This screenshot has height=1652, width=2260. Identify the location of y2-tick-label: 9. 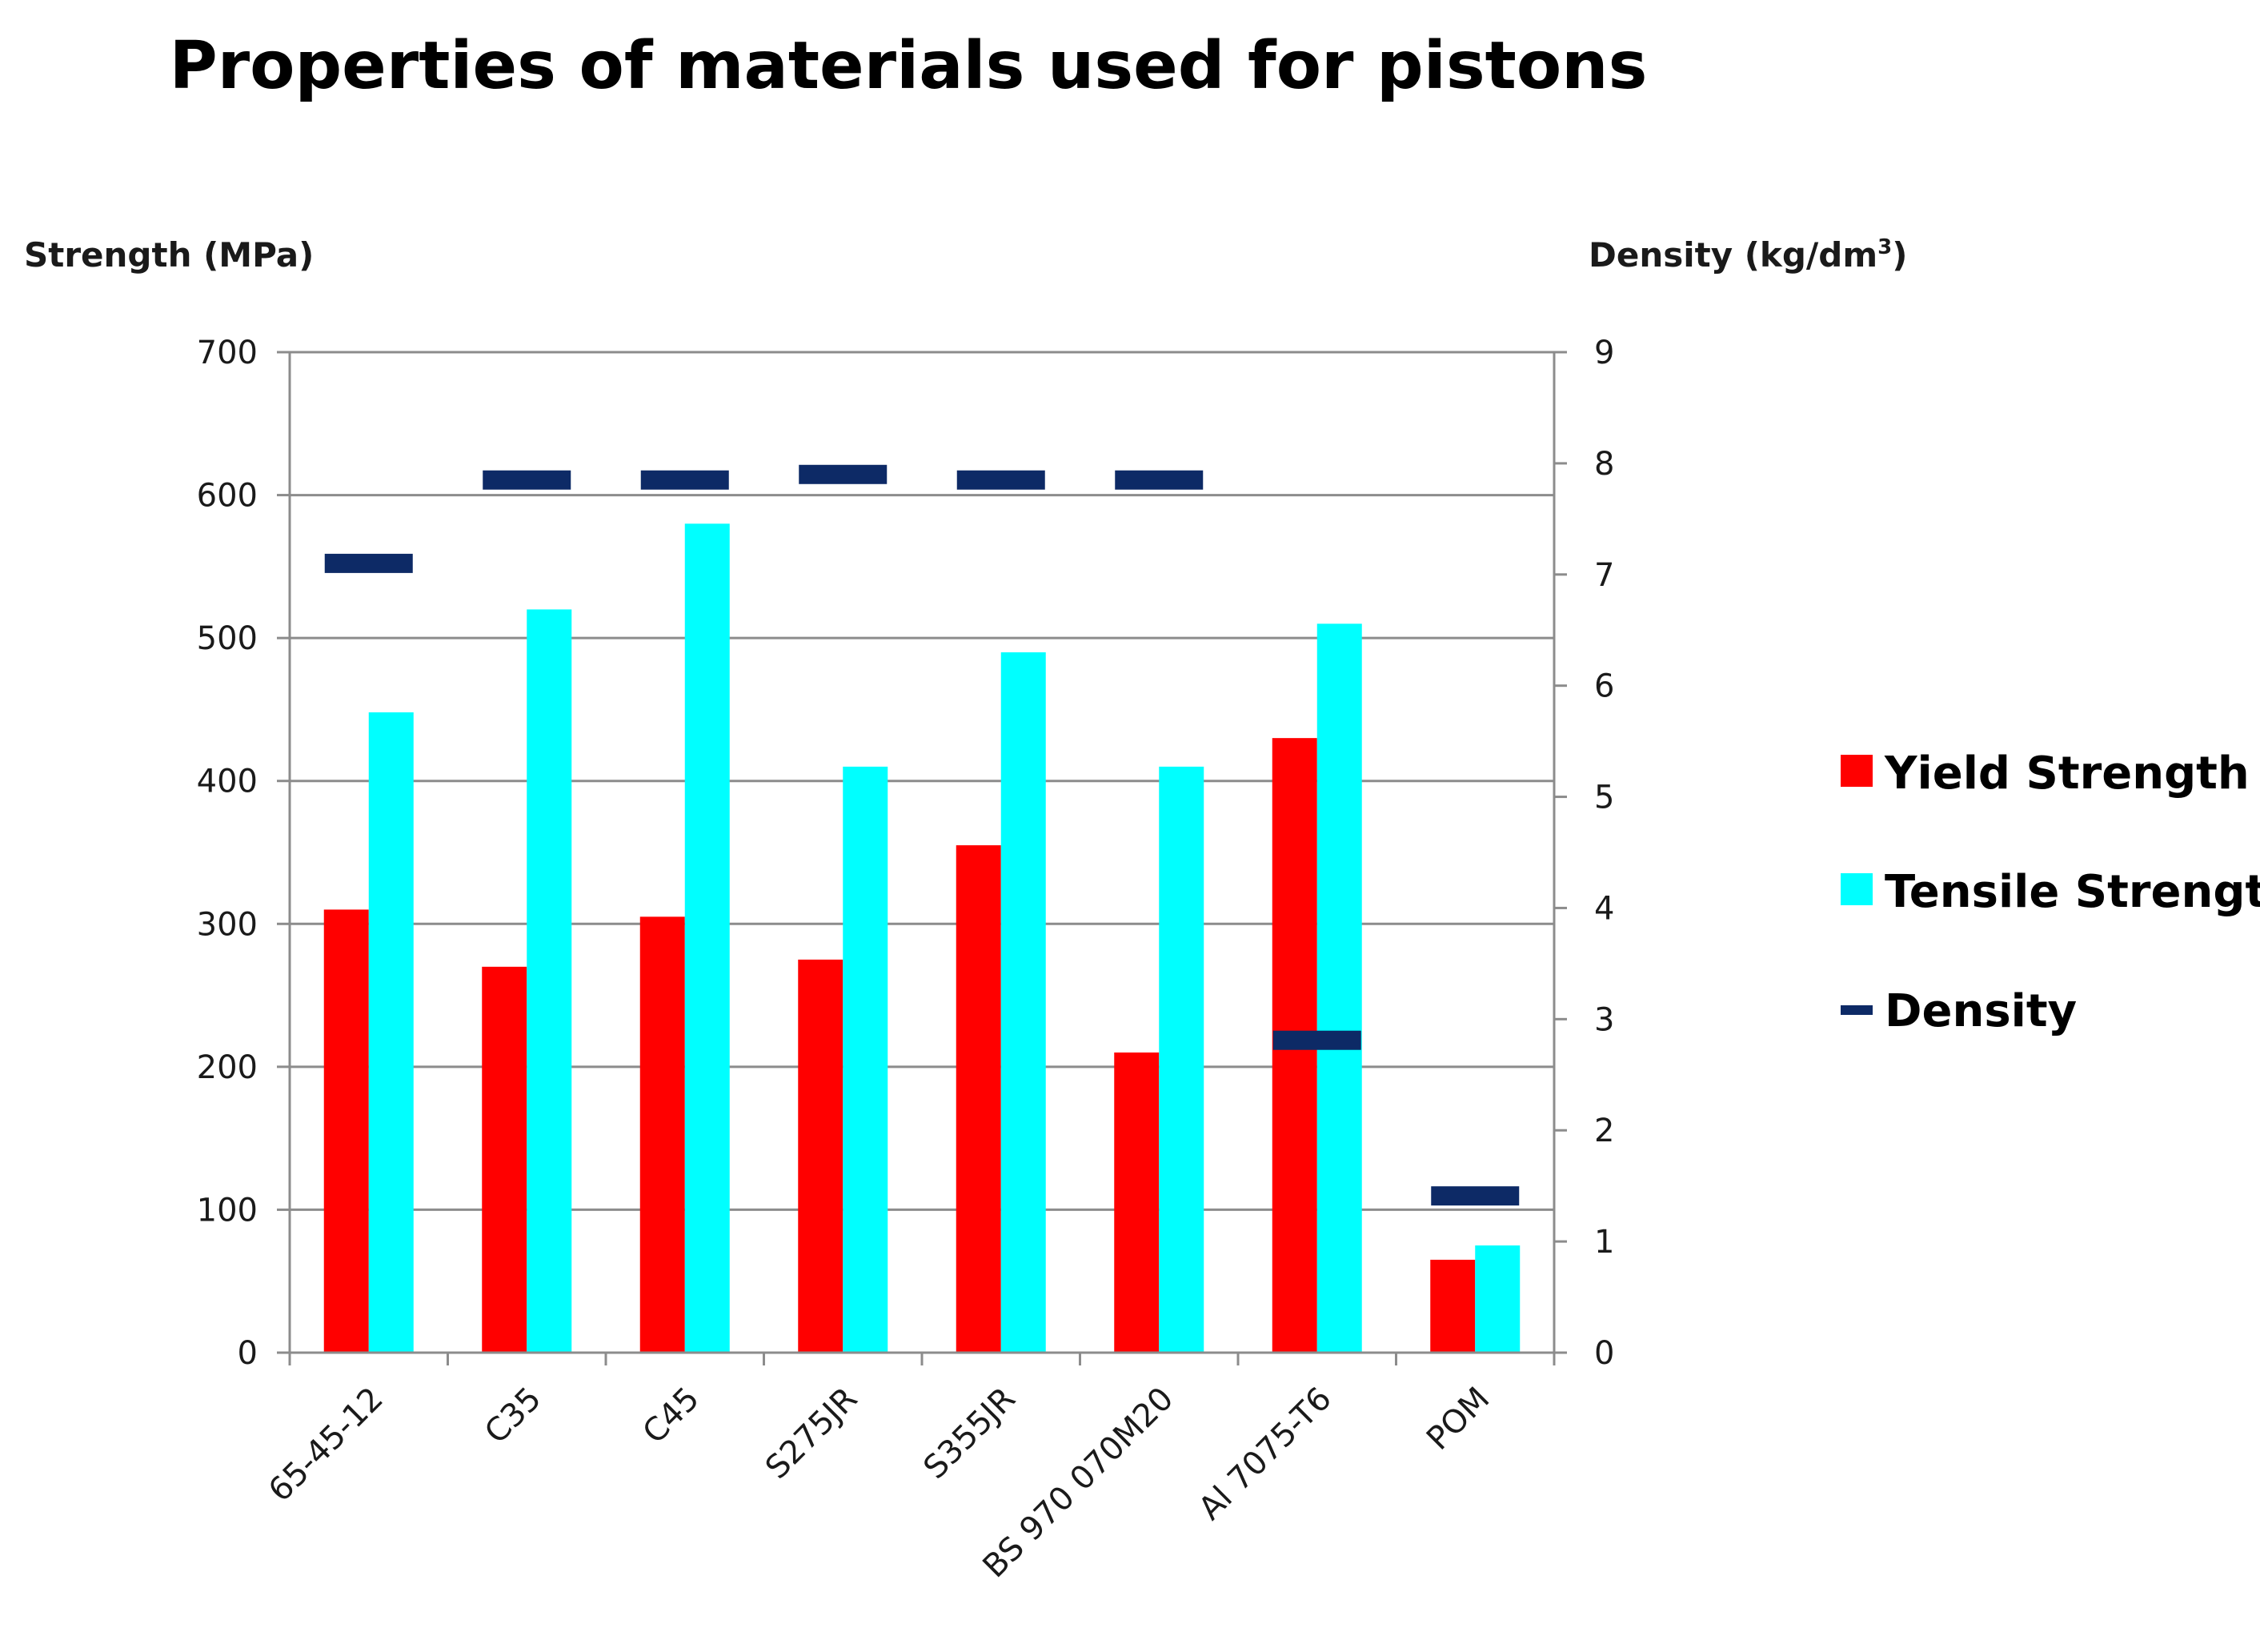
(1604, 353).